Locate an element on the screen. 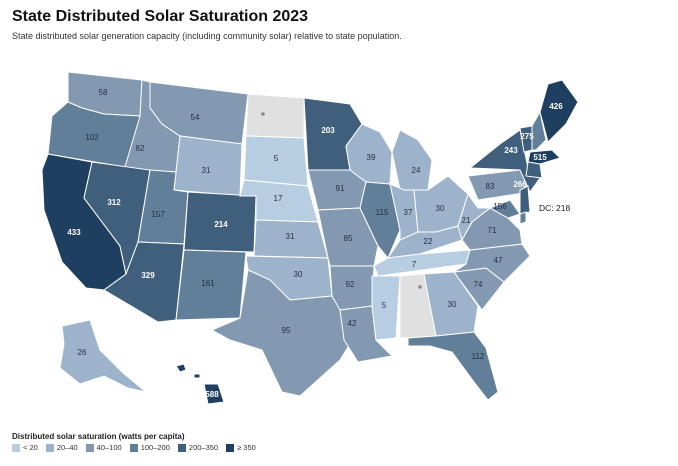  state-ct is located at coordinates (534, 170).